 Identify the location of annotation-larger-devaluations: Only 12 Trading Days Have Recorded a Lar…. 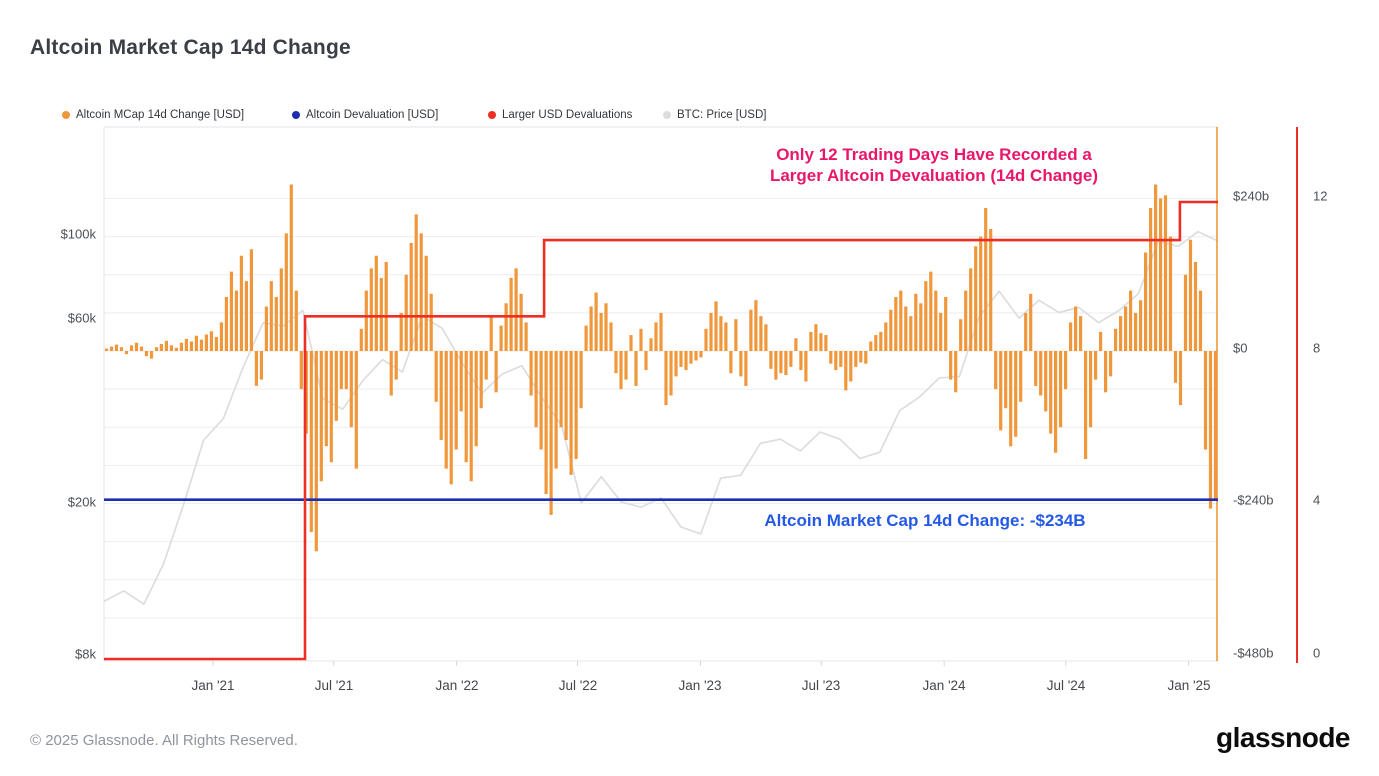
(934, 165).